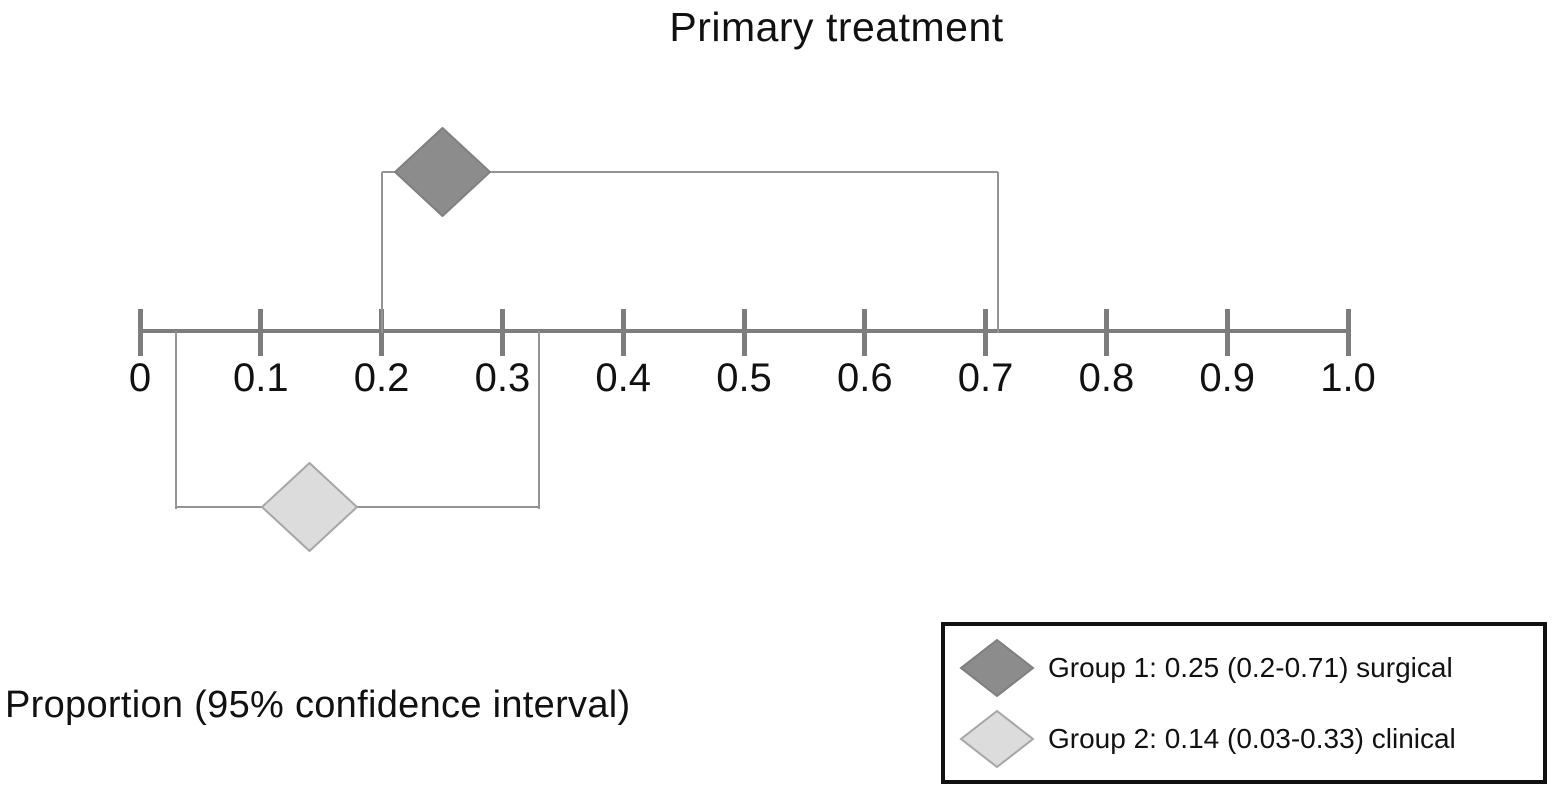  I want to click on group-1-diamond-icon, so click(997, 667).